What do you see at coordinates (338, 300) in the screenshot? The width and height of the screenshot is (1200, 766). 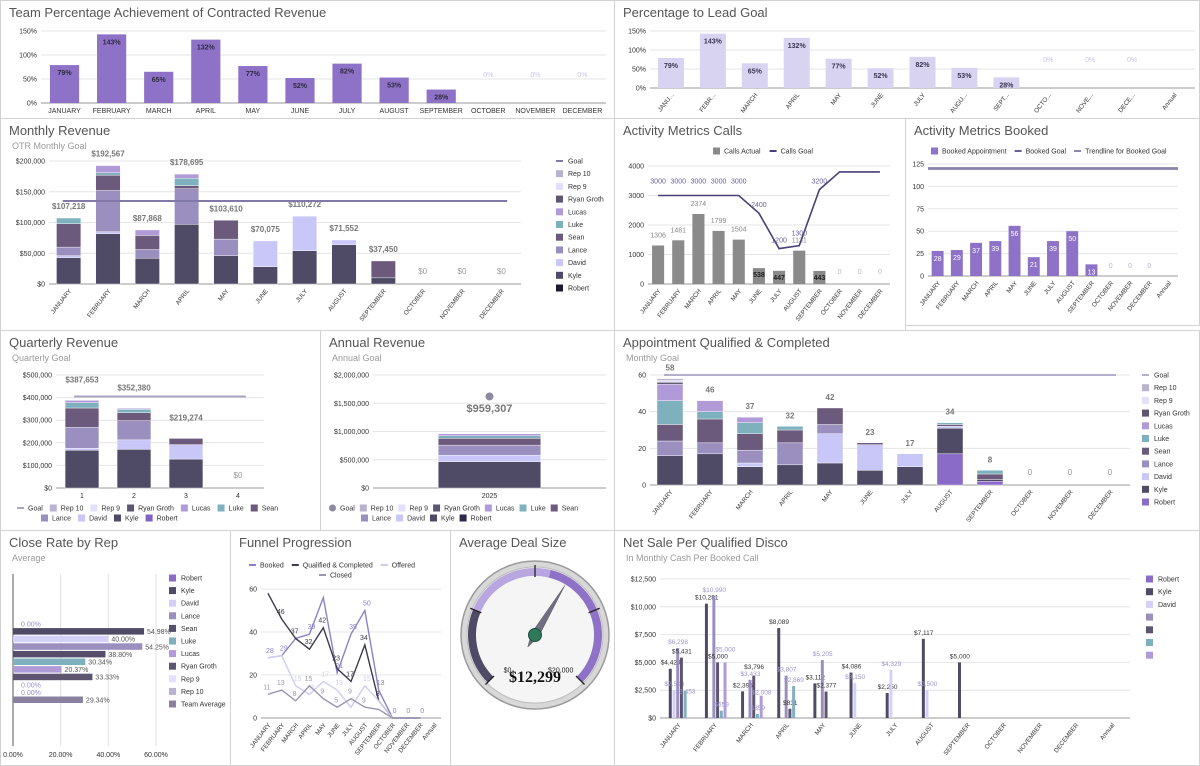 I see `x-tick-label: AUGUST` at bounding box center [338, 300].